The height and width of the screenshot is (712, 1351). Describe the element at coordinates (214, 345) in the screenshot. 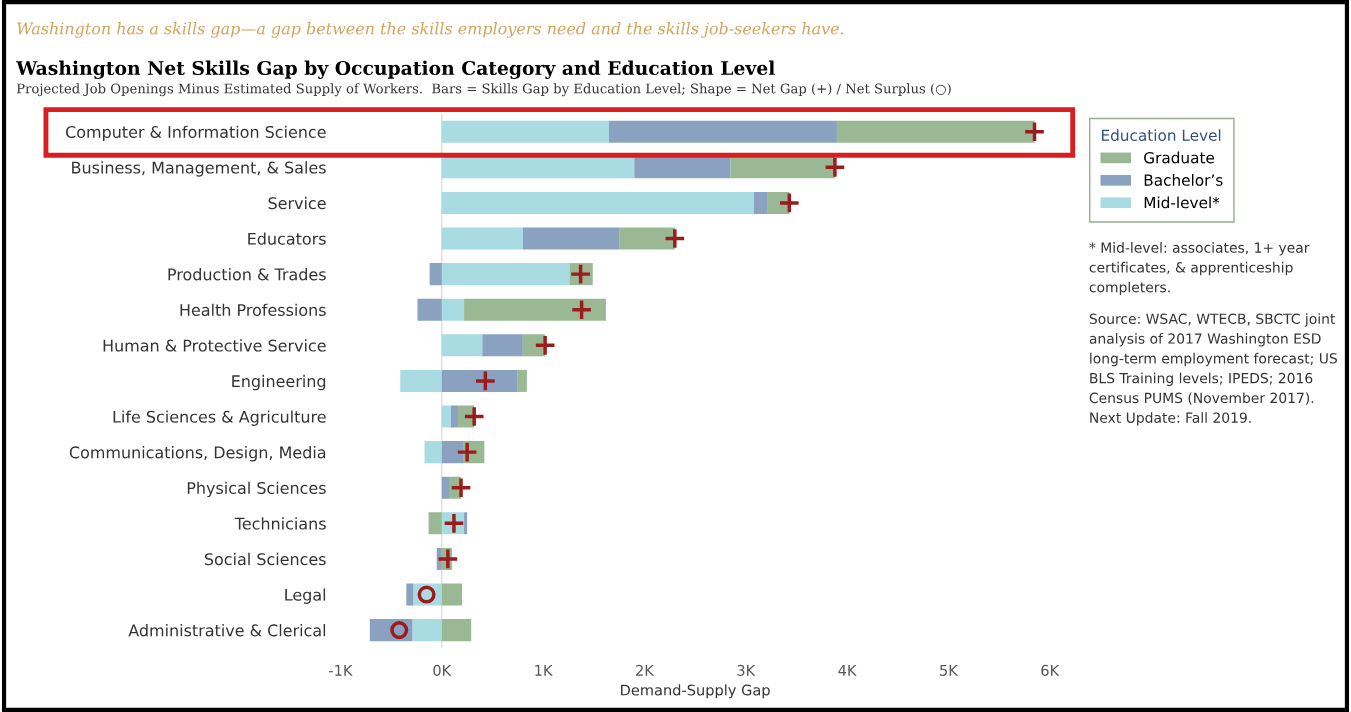

I see `y-tick-label: Human & Protective Service` at that location.